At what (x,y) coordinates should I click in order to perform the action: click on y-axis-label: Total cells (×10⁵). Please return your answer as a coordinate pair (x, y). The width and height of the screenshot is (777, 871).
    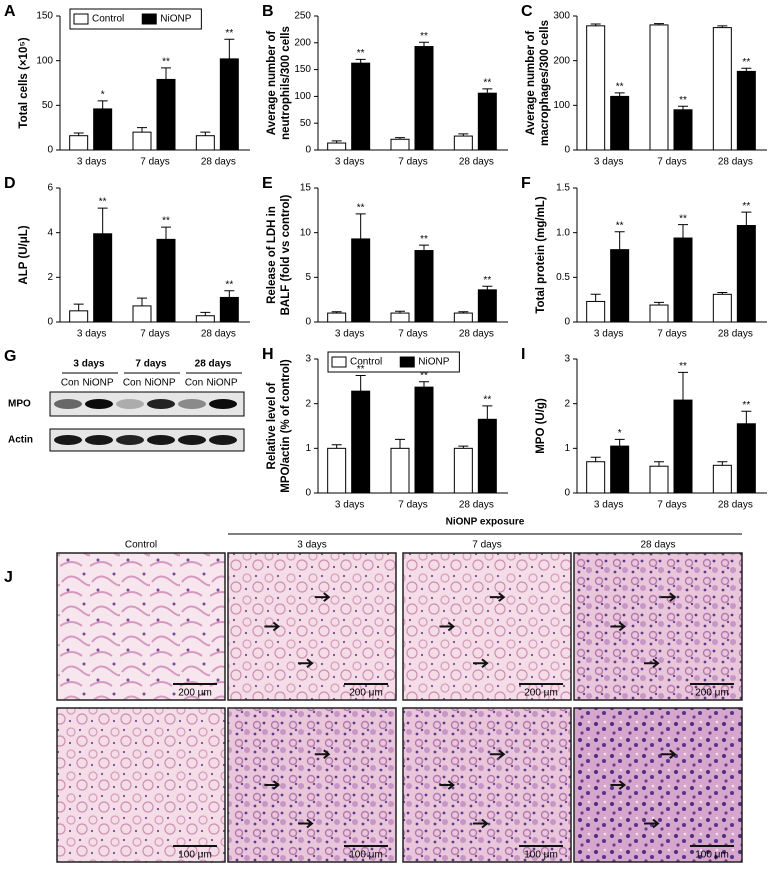
    Looking at the image, I should click on (24, 82).